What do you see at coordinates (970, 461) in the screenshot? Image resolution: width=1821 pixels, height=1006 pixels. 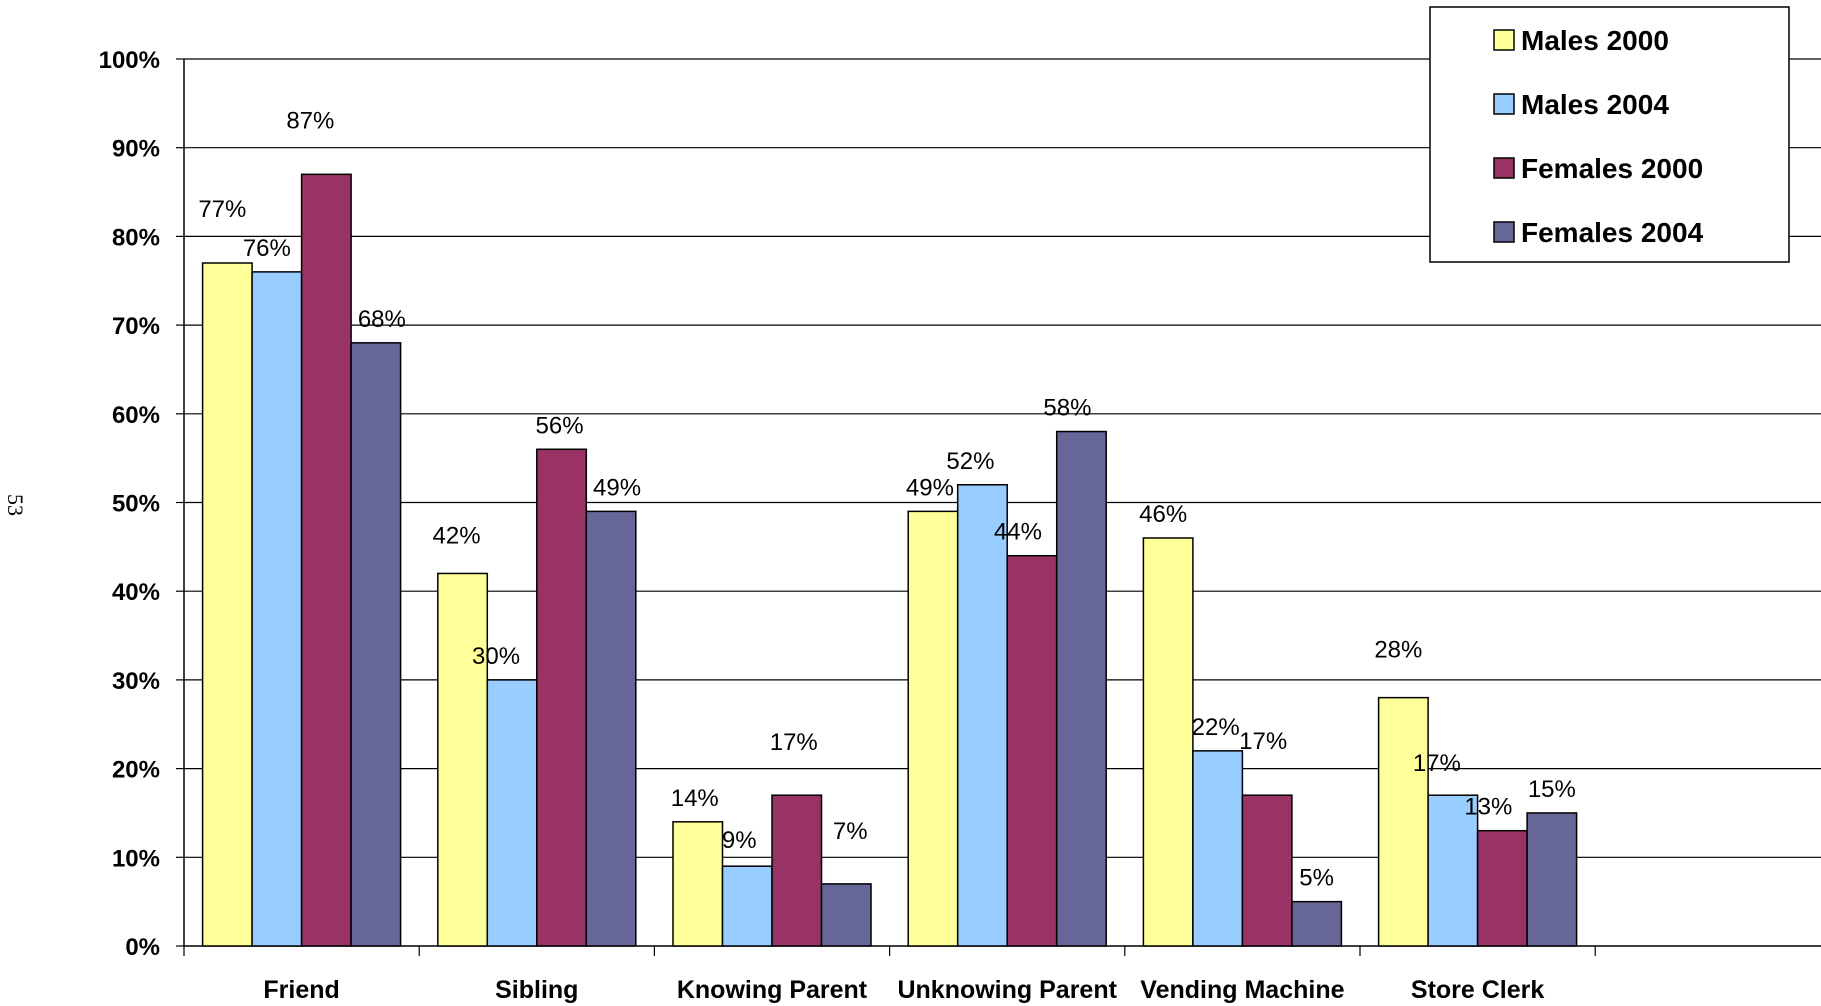 I see `data-label: 52%` at bounding box center [970, 461].